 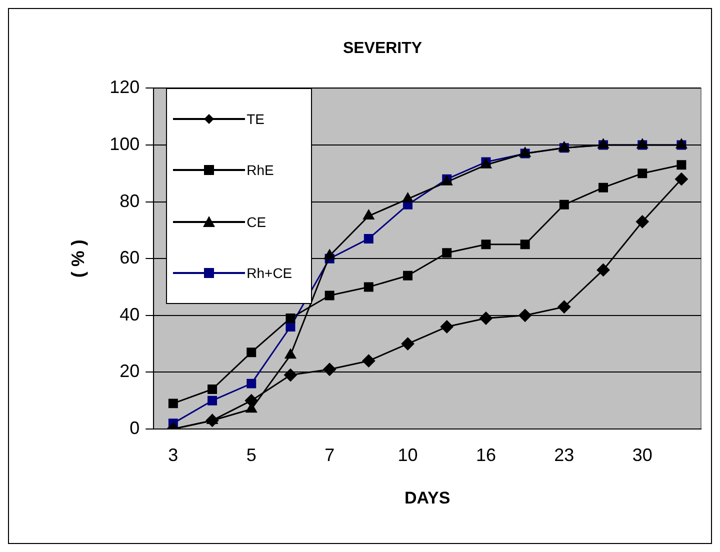 I want to click on x-tick-label: 5, so click(x=251, y=454).